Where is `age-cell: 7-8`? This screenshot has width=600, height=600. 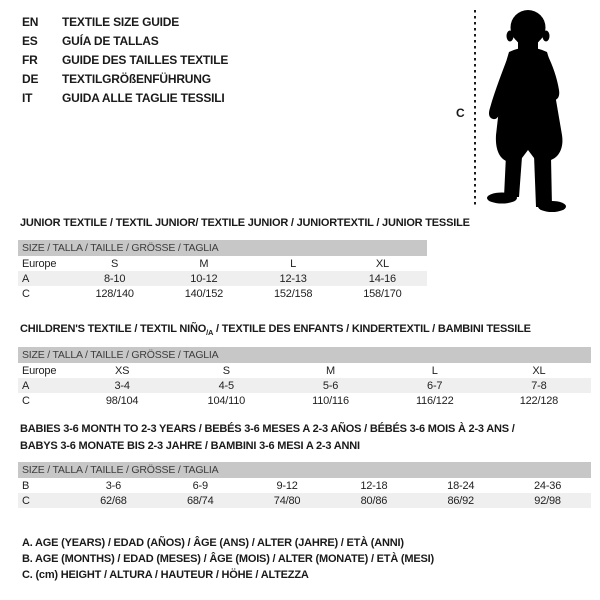 age-cell: 7-8 is located at coordinates (539, 385).